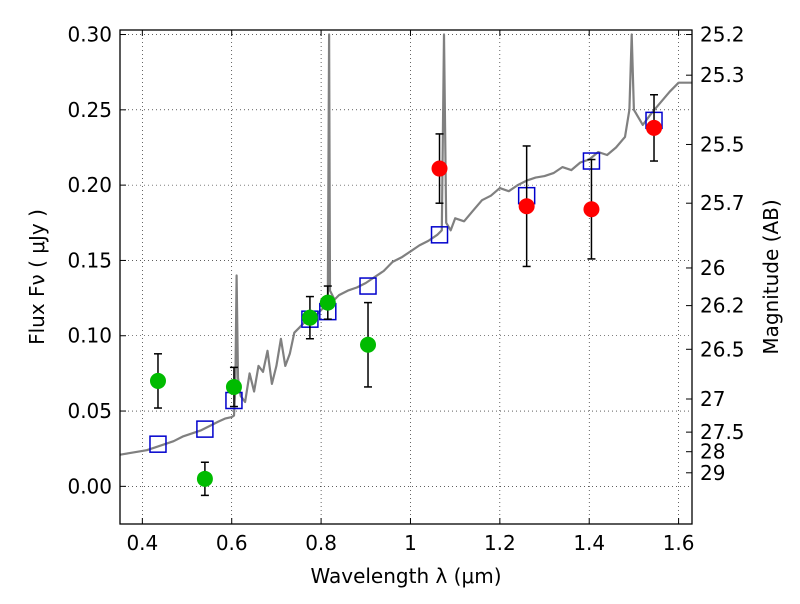 The width and height of the screenshot is (800, 604). I want to click on y2-tick-label: 27, so click(712, 399).